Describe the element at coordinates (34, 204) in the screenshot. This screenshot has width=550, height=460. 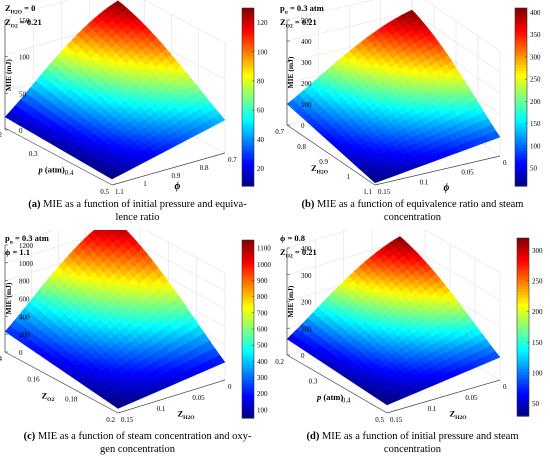
I see `caption-tag-a: (a)` at that location.